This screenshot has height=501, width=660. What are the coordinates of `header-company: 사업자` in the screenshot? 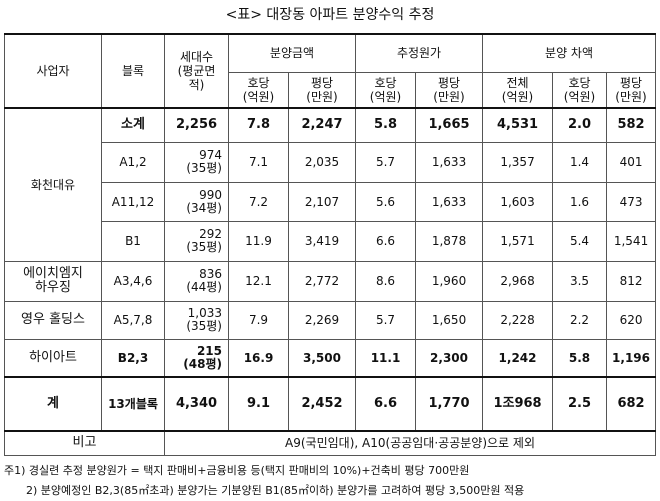 It's located at (53, 71).